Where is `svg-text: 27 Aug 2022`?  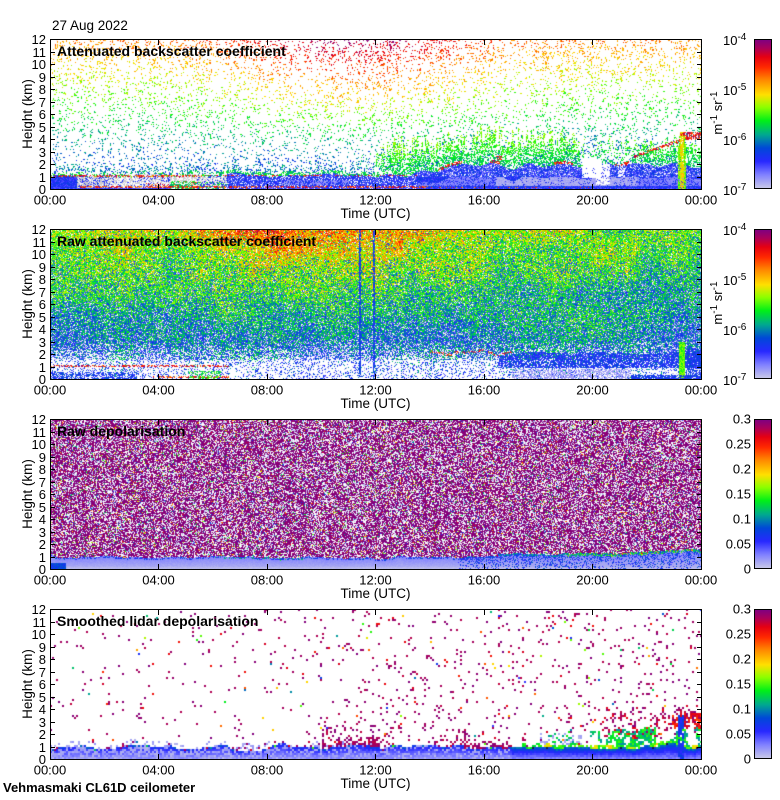
svg-text: 27 Aug 2022 is located at coordinates (90, 25).